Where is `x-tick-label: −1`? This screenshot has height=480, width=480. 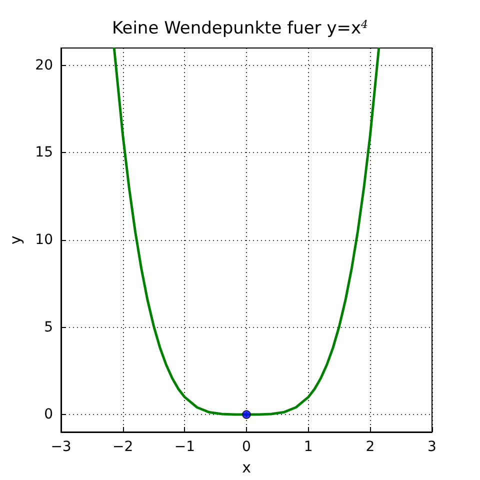 x-tick-label: −1 is located at coordinates (184, 447).